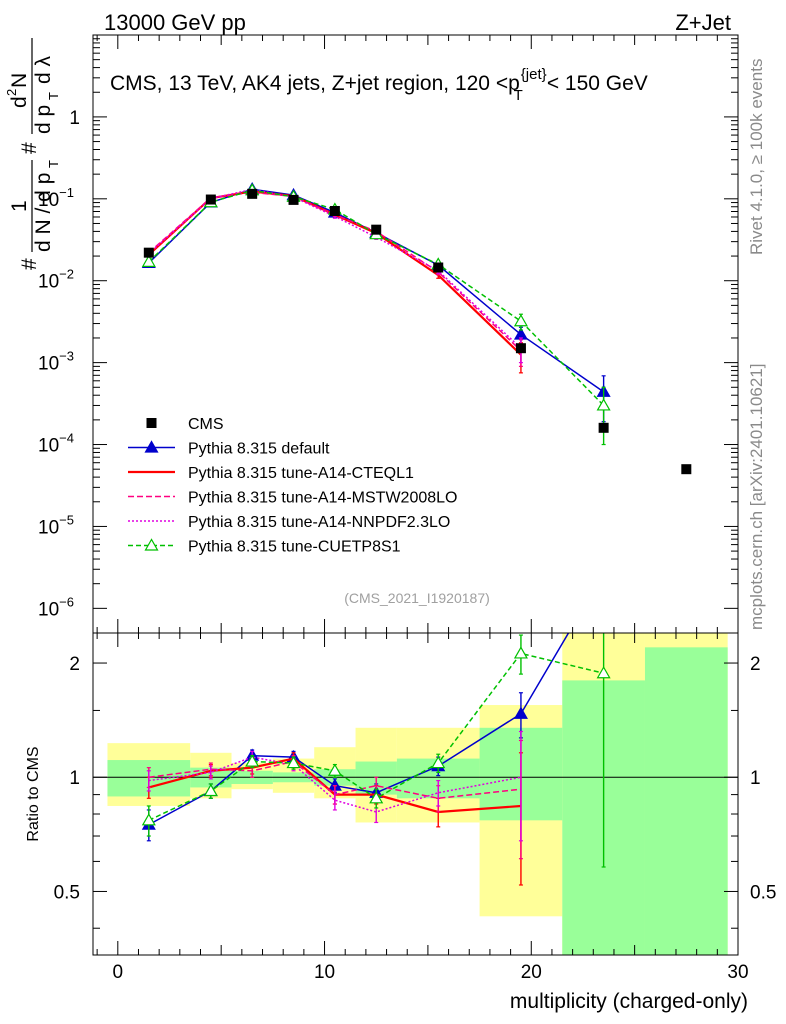  I want to click on mcplots-side-label: mcplots.cern.ch [arXiv:2401.10621], so click(756, 497).